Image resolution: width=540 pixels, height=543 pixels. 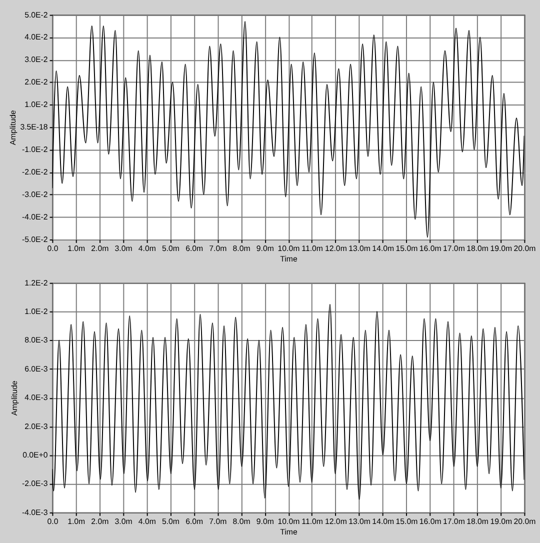 What do you see at coordinates (34, 127) in the screenshot?
I see `y-tick-label: 3.5E-18` at bounding box center [34, 127].